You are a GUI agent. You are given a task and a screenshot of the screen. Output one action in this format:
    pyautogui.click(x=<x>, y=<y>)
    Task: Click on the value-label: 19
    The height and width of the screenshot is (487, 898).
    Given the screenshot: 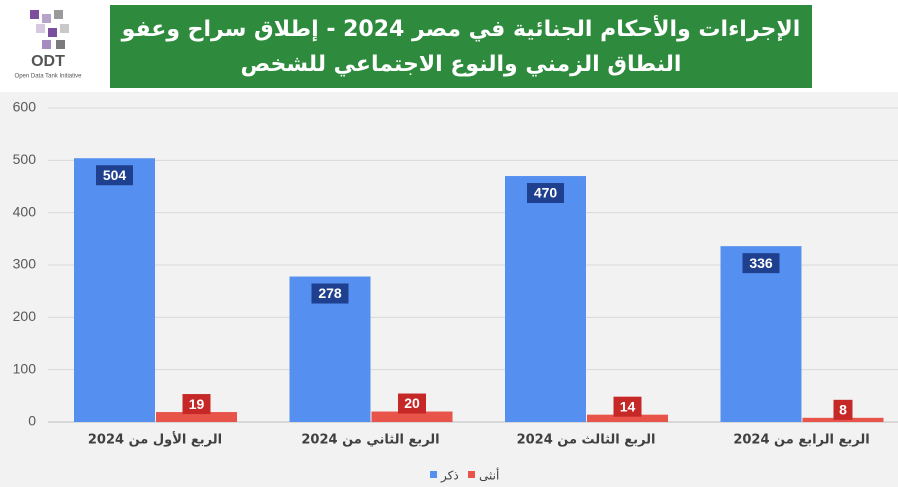 What is the action you would take?
    pyautogui.click(x=197, y=404)
    